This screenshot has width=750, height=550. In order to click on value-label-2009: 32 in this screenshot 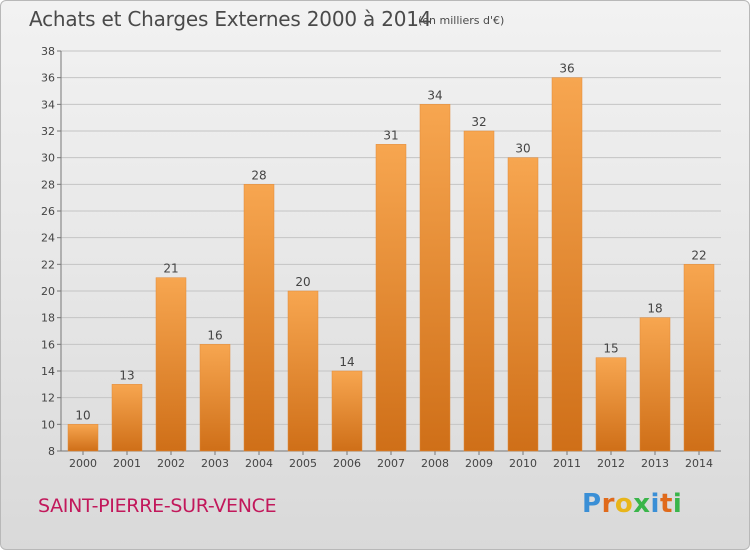, I will do `click(478, 122)`.